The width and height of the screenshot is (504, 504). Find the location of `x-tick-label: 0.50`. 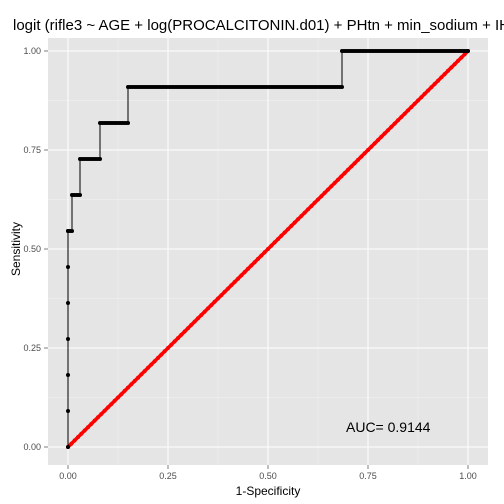

x-tick-label: 0.50 is located at coordinates (268, 476).